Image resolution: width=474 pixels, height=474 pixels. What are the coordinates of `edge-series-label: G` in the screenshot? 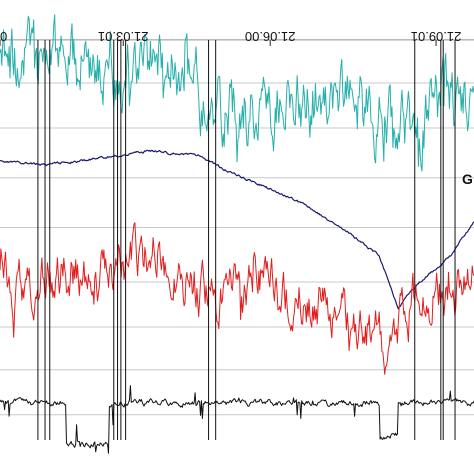 It's located at (467, 179).